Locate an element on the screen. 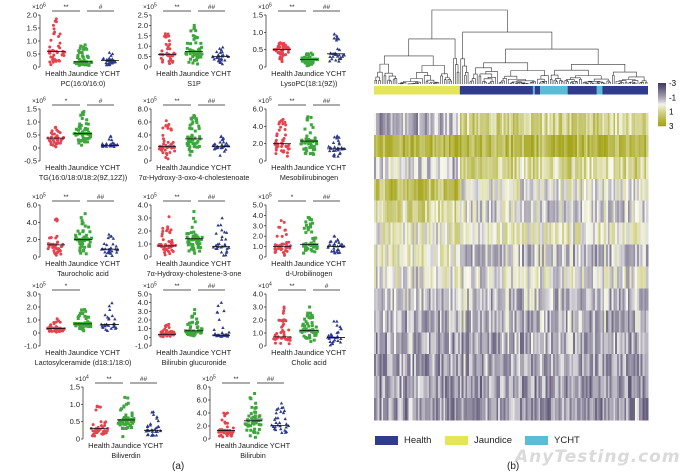  y-axis-multiplier: ×10⁵ is located at coordinates (265, 101).